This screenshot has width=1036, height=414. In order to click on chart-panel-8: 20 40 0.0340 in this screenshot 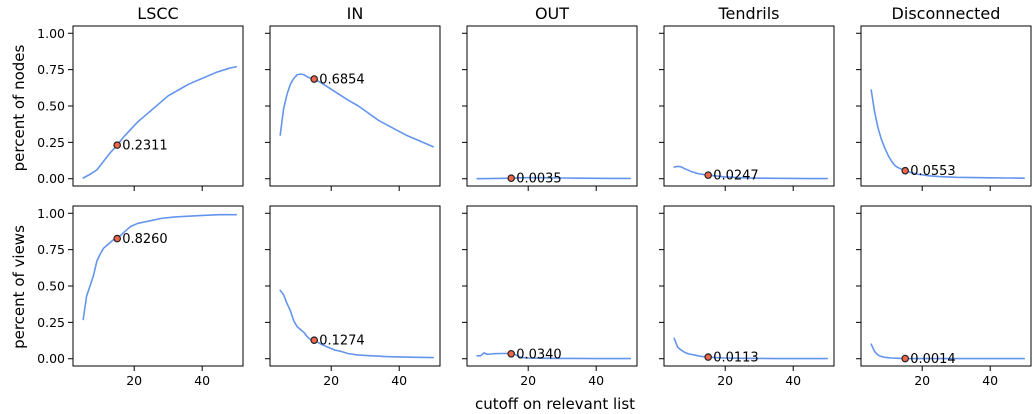, I will do `click(550, 296)`.